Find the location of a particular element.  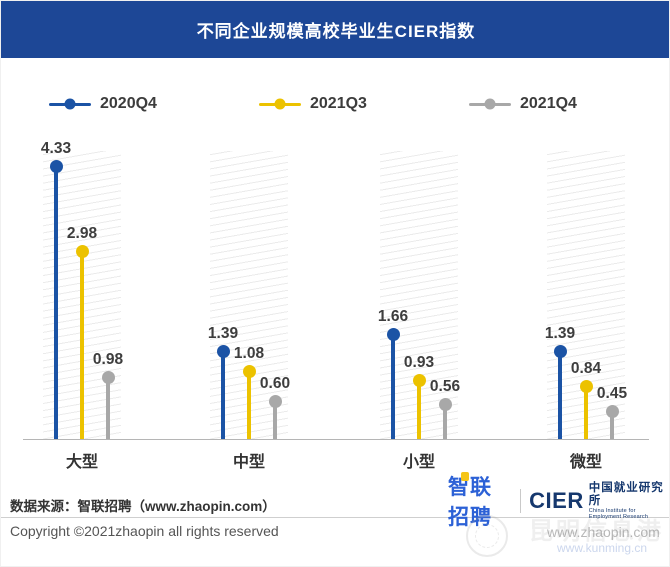

watermark-url-kunming: www.kunming.cn is located at coordinates (602, 548).